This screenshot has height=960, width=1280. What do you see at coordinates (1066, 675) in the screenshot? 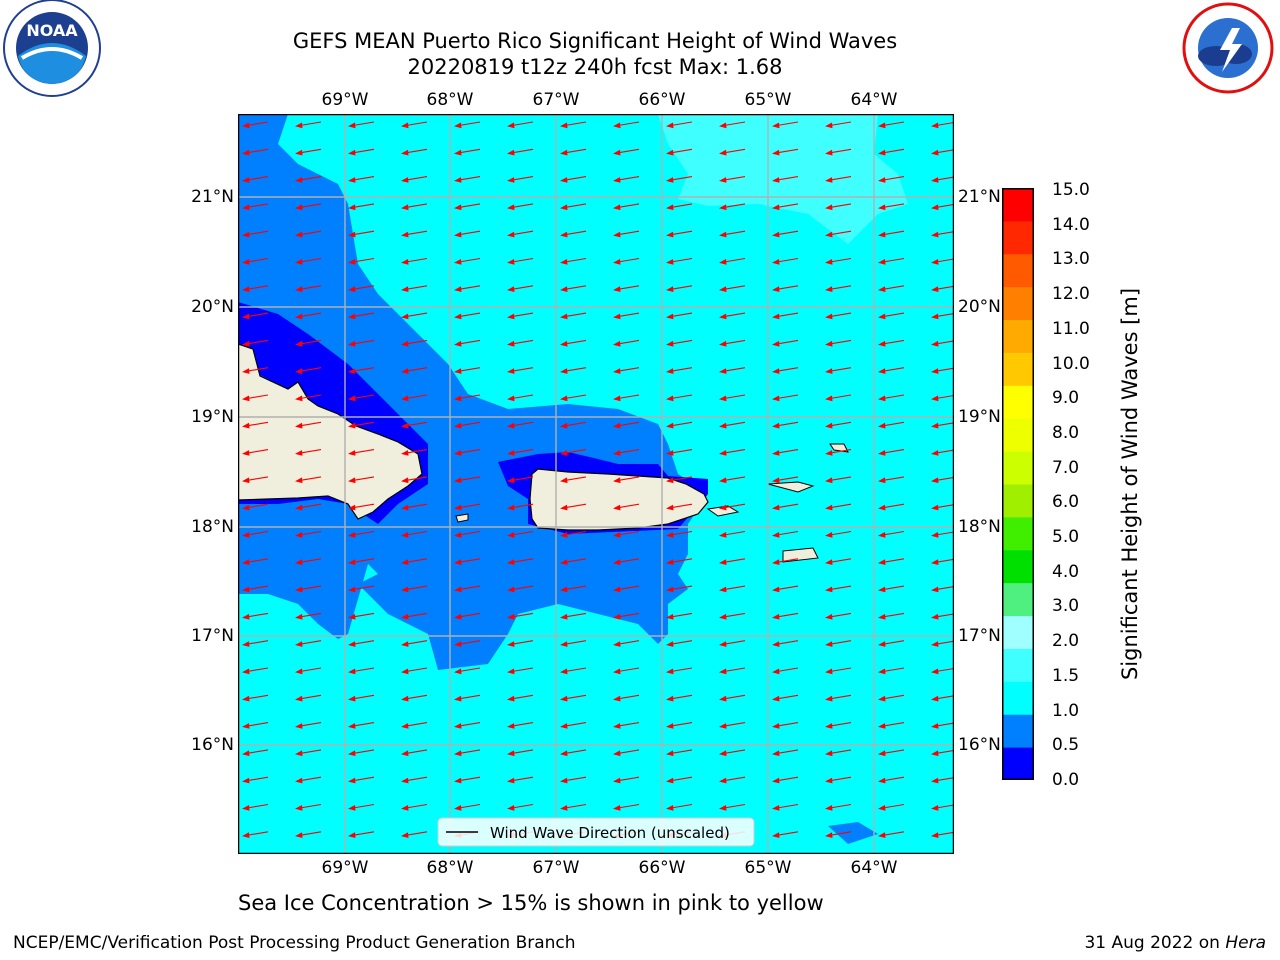
I see `colorbar-tick-label: 1.5` at bounding box center [1066, 675].